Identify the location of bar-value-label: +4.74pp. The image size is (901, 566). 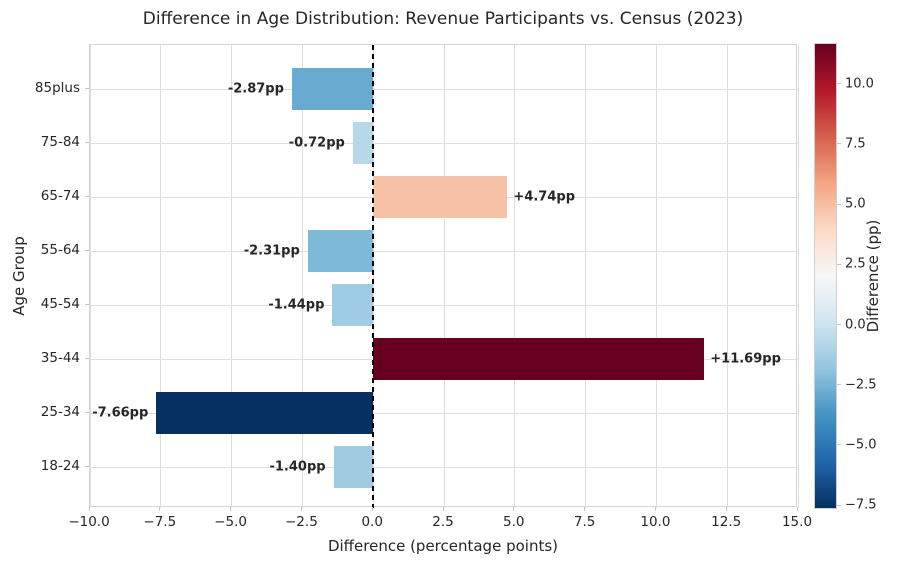
(544, 197).